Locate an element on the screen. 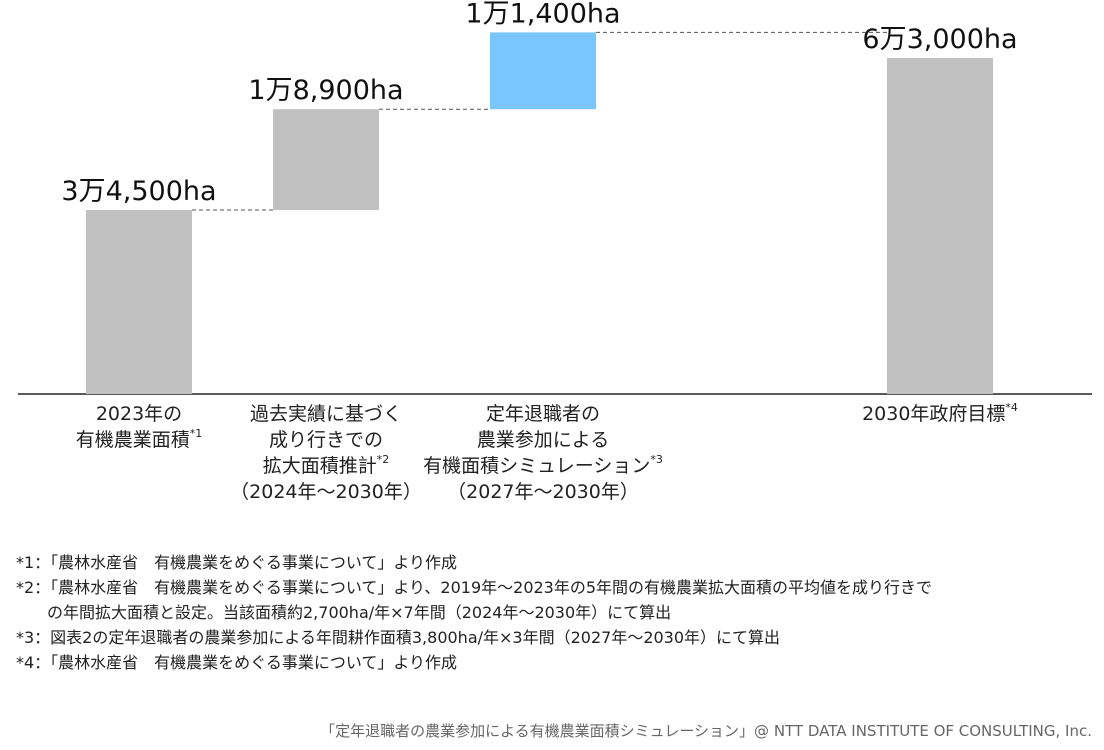 The width and height of the screenshot is (1104, 750). category-label-line: 有機農業面積*1 is located at coordinates (139, 439).